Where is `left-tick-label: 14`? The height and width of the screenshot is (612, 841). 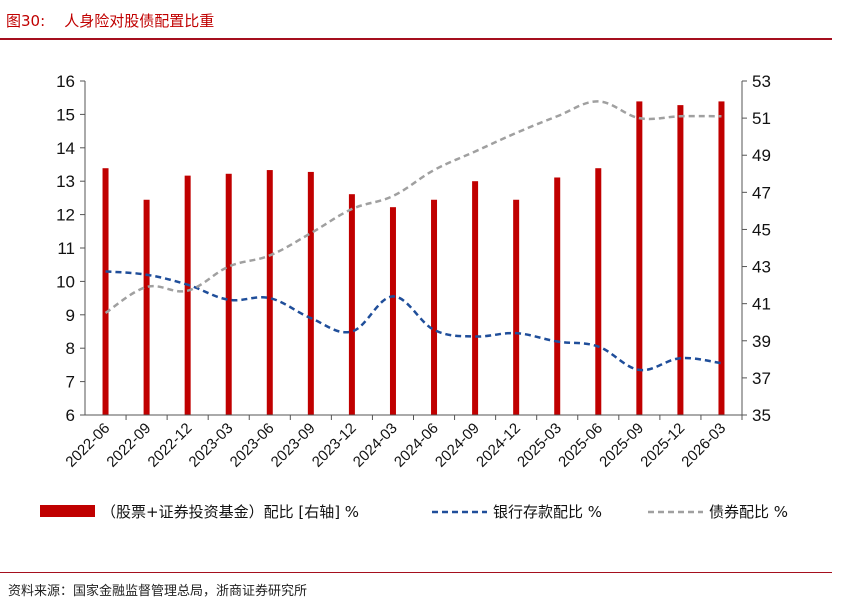
left-tick-label: 14 is located at coordinates (65, 148).